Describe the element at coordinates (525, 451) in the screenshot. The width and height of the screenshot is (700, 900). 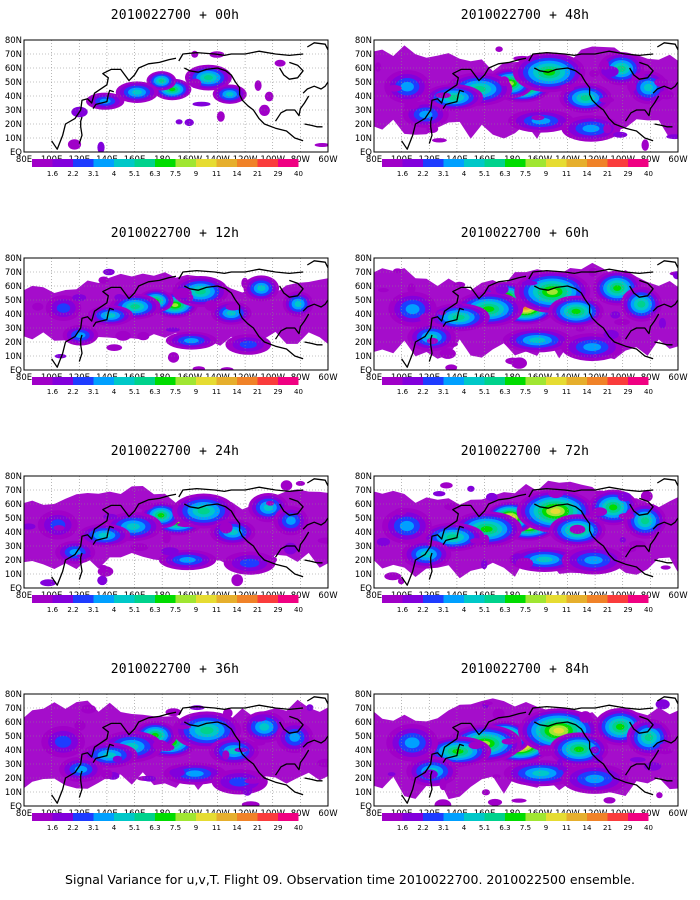
I see `panel-title: 2010022700 + 72h` at that location.